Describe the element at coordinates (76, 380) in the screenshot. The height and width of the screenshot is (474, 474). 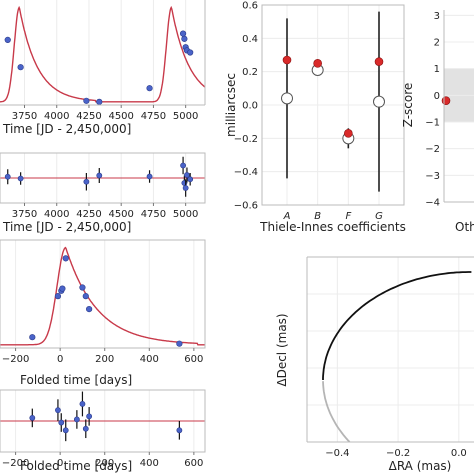
I see `rv-folded-xlabel: Folded time [days]` at that location.